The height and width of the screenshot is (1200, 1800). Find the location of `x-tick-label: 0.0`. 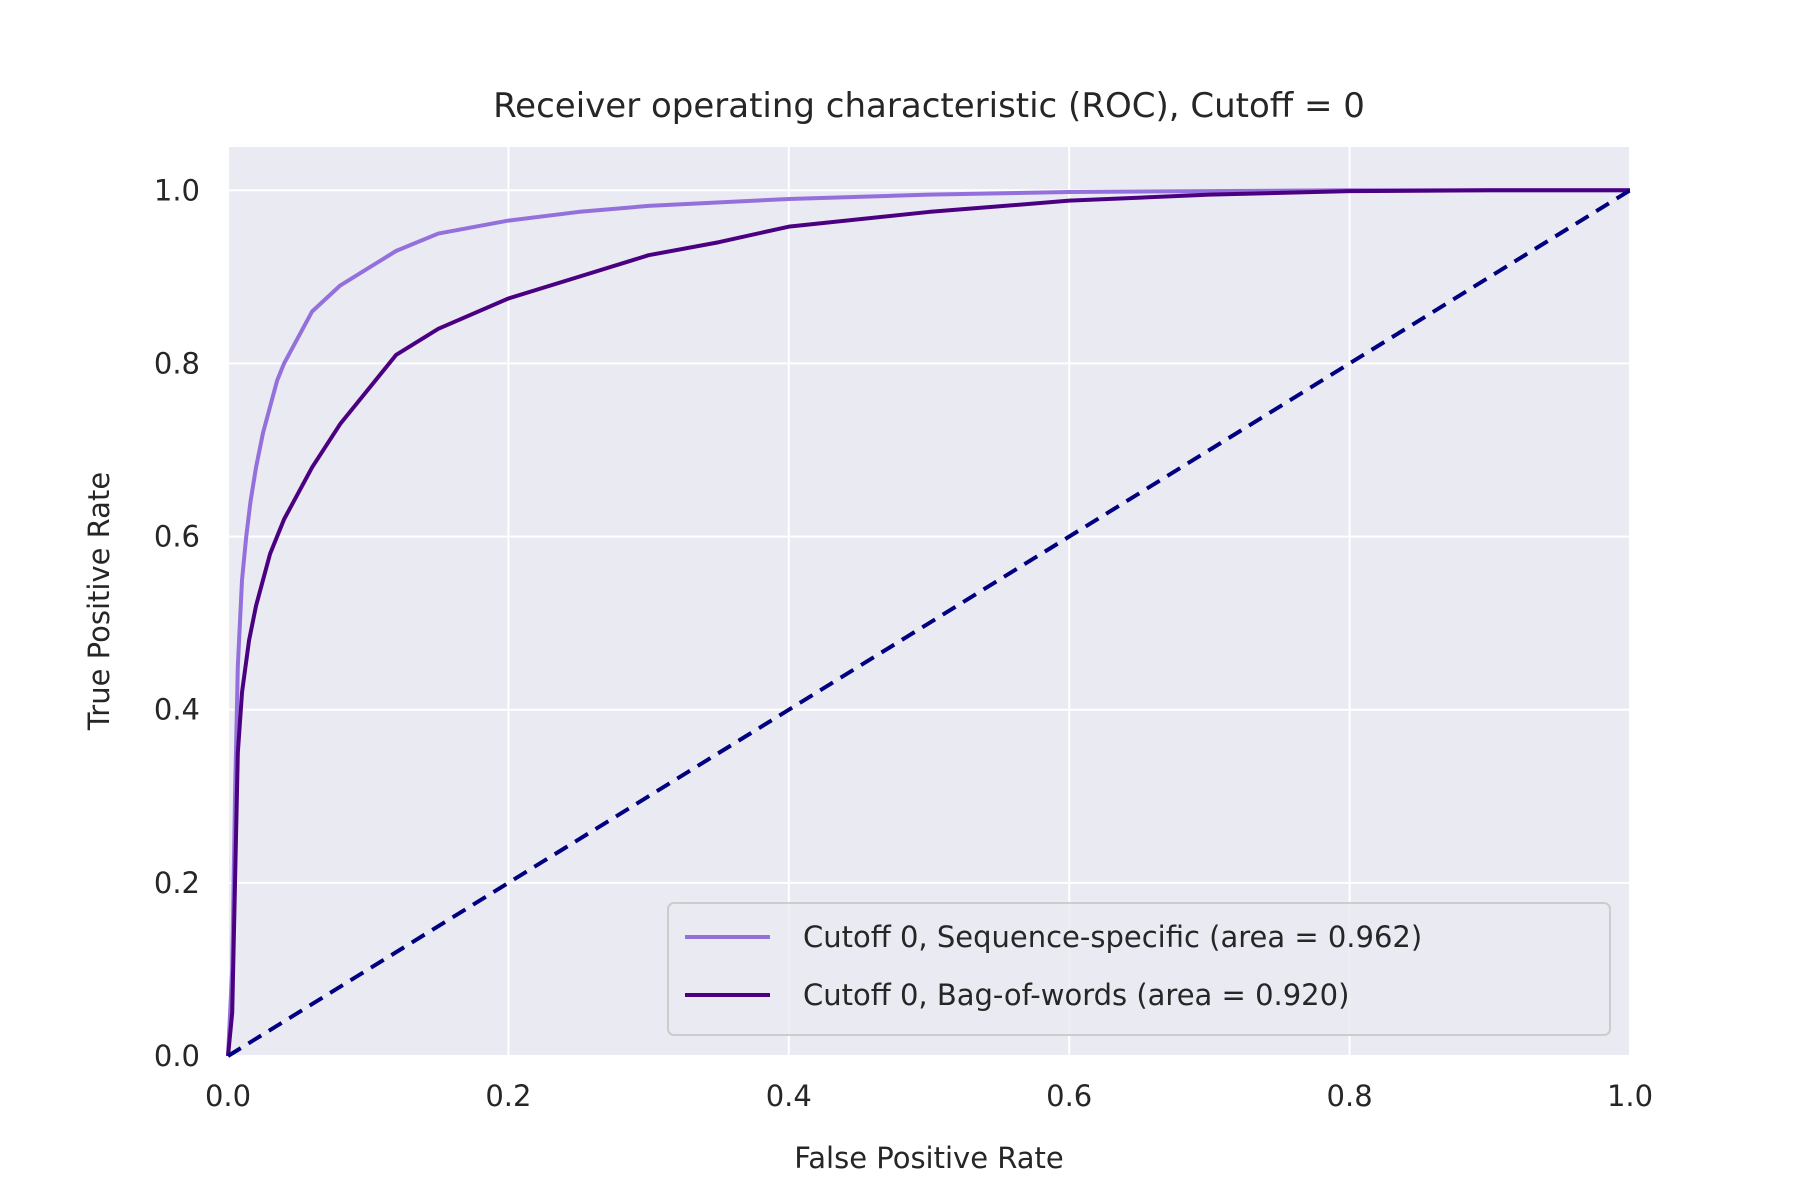

x-tick-label: 0.0 is located at coordinates (228, 1096).